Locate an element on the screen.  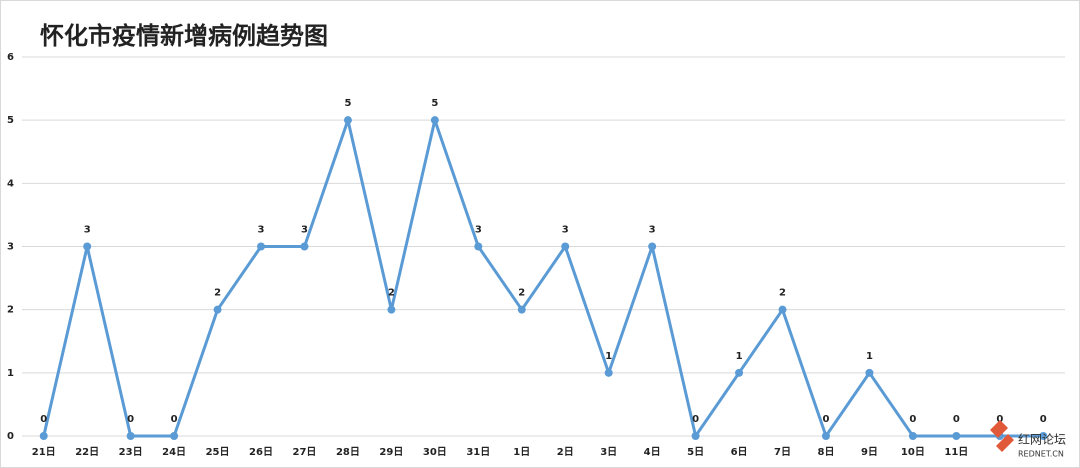
watermark-subtitle: REDNET.CN is located at coordinates (1041, 454).